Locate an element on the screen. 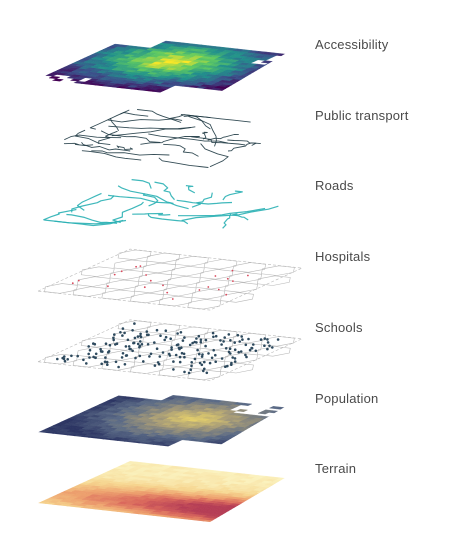 Image resolution: width=474 pixels, height=550 pixels. schools-layer is located at coordinates (170, 350).